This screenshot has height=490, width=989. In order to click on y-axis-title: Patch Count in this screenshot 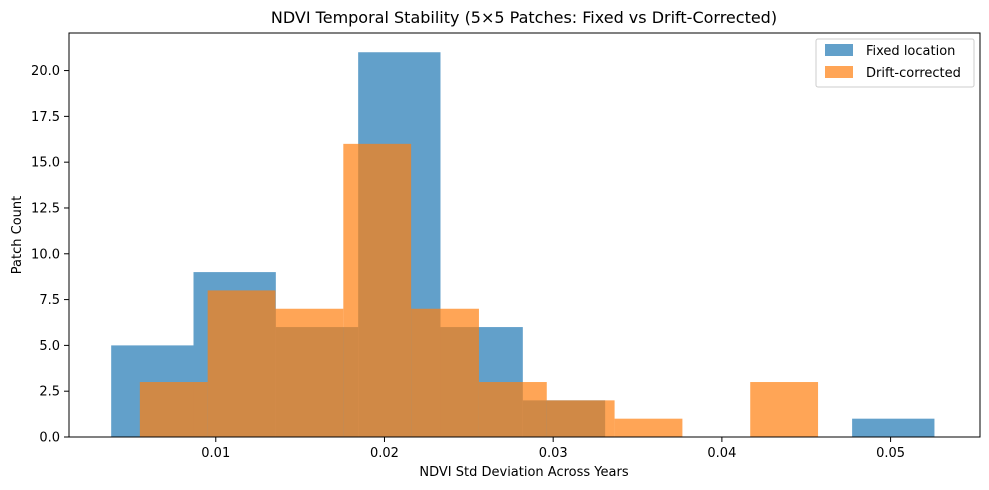, I will do `click(17, 235)`.